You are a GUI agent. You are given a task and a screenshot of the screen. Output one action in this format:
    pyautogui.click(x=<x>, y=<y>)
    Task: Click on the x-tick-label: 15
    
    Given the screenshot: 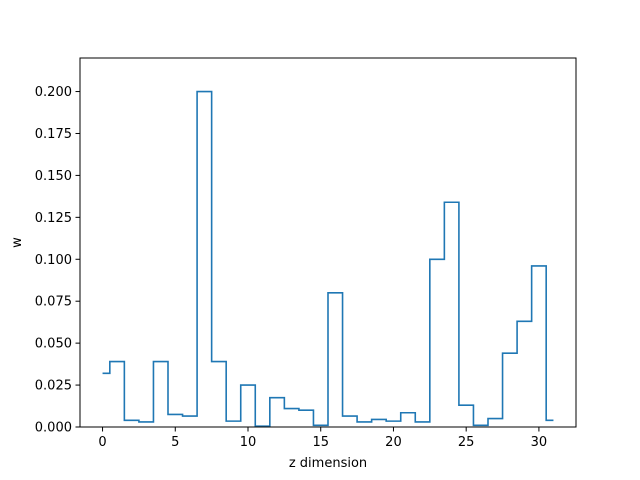 What is the action you would take?
    pyautogui.click(x=320, y=442)
    